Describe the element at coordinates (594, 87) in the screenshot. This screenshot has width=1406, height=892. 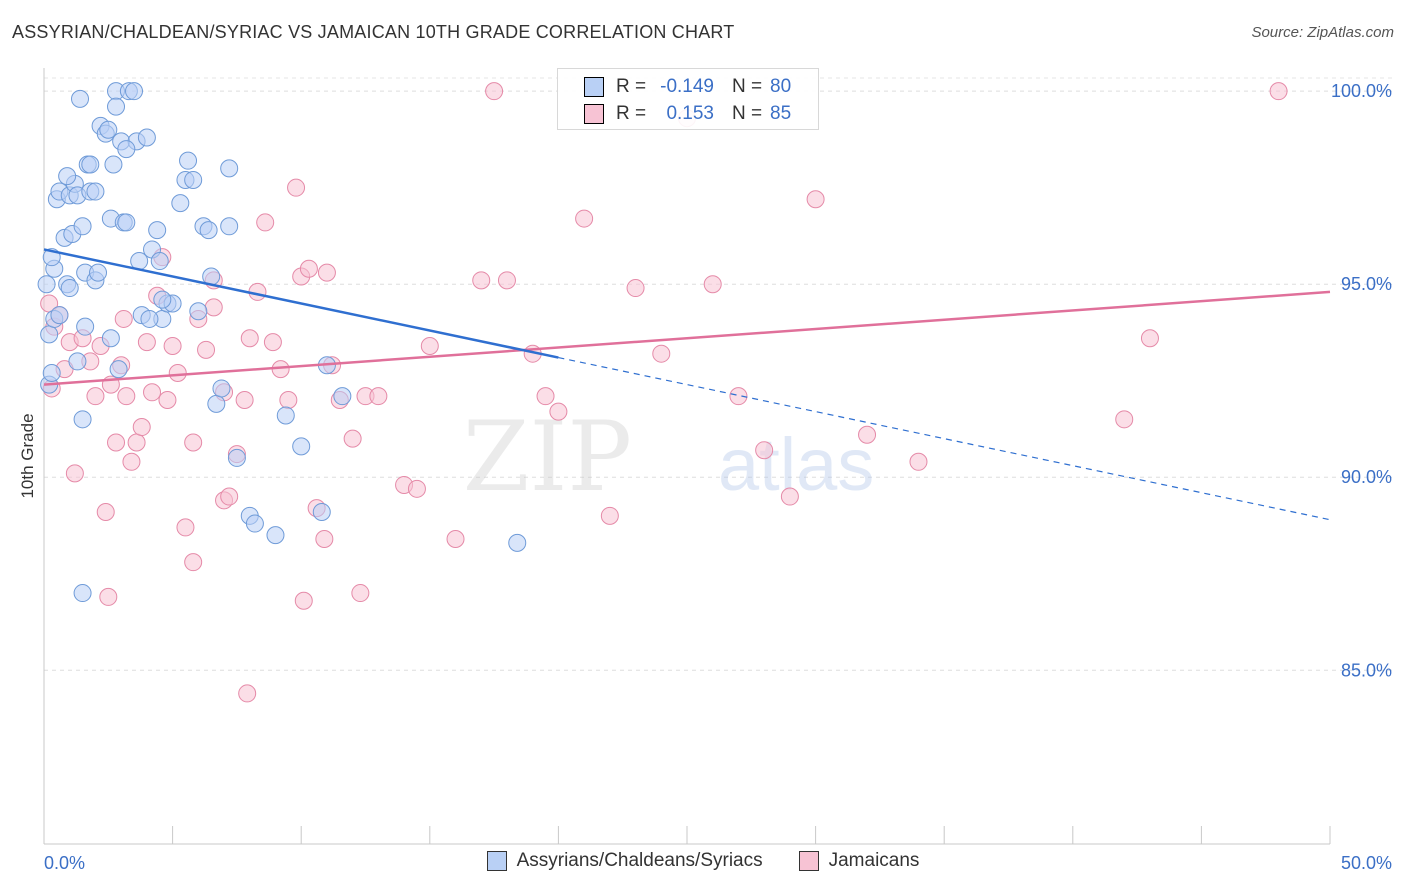
I see `blue-swatch` at that location.